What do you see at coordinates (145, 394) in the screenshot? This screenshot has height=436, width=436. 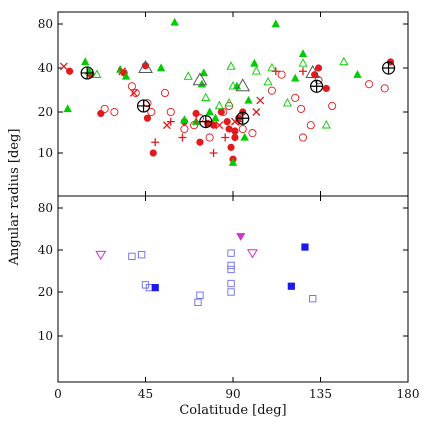 I see `x-tick-label: 45` at bounding box center [145, 394].